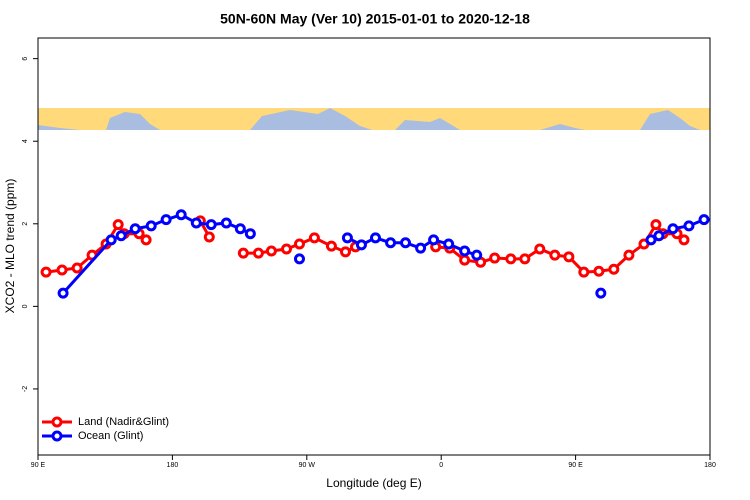  What do you see at coordinates (373, 483) in the screenshot?
I see `x-axis-label: Longitude (deg E)` at bounding box center [373, 483].